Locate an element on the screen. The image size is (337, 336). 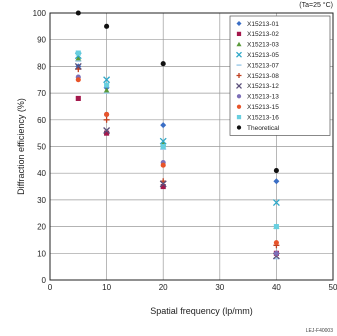
legend-label: X15213-12 is located at coordinates (263, 86).